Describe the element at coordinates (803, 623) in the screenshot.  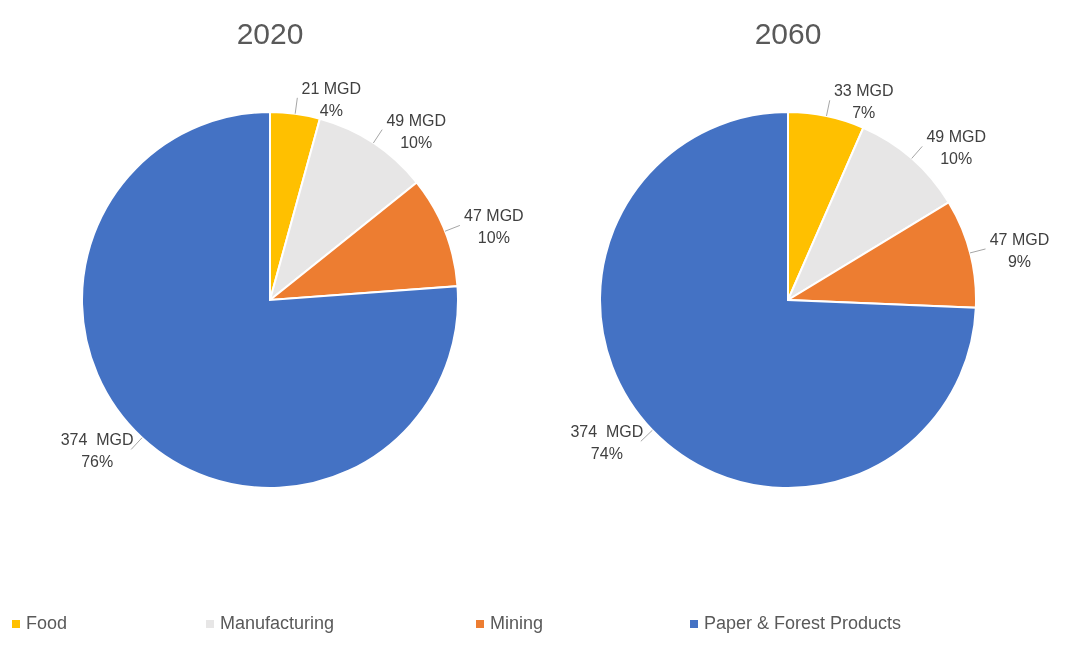
I see `legend-label: Paper & Forest Products` at that location.